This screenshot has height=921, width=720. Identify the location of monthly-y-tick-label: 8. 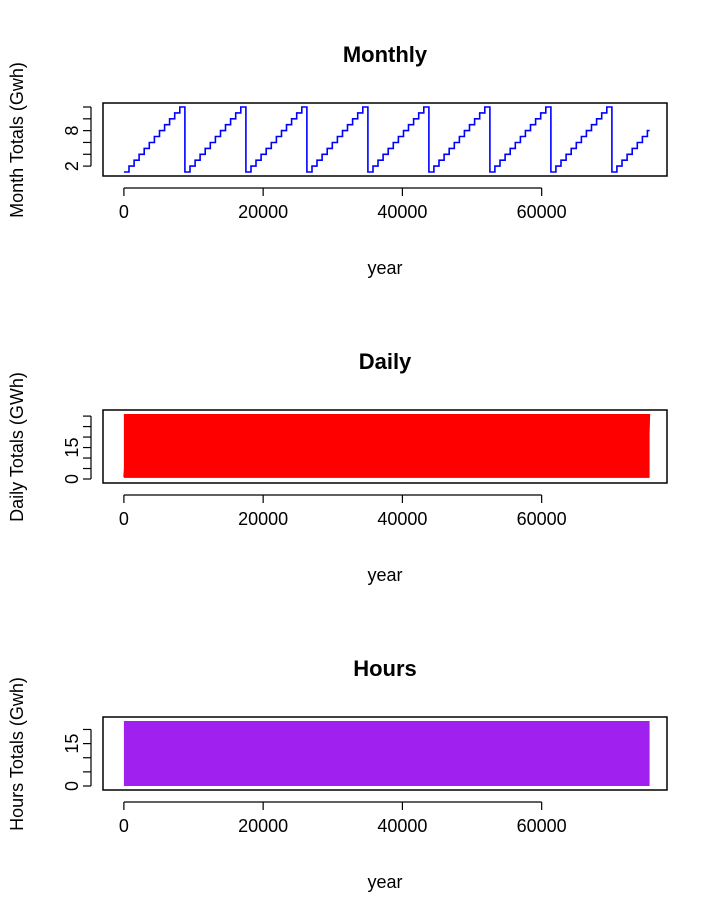
(72, 131).